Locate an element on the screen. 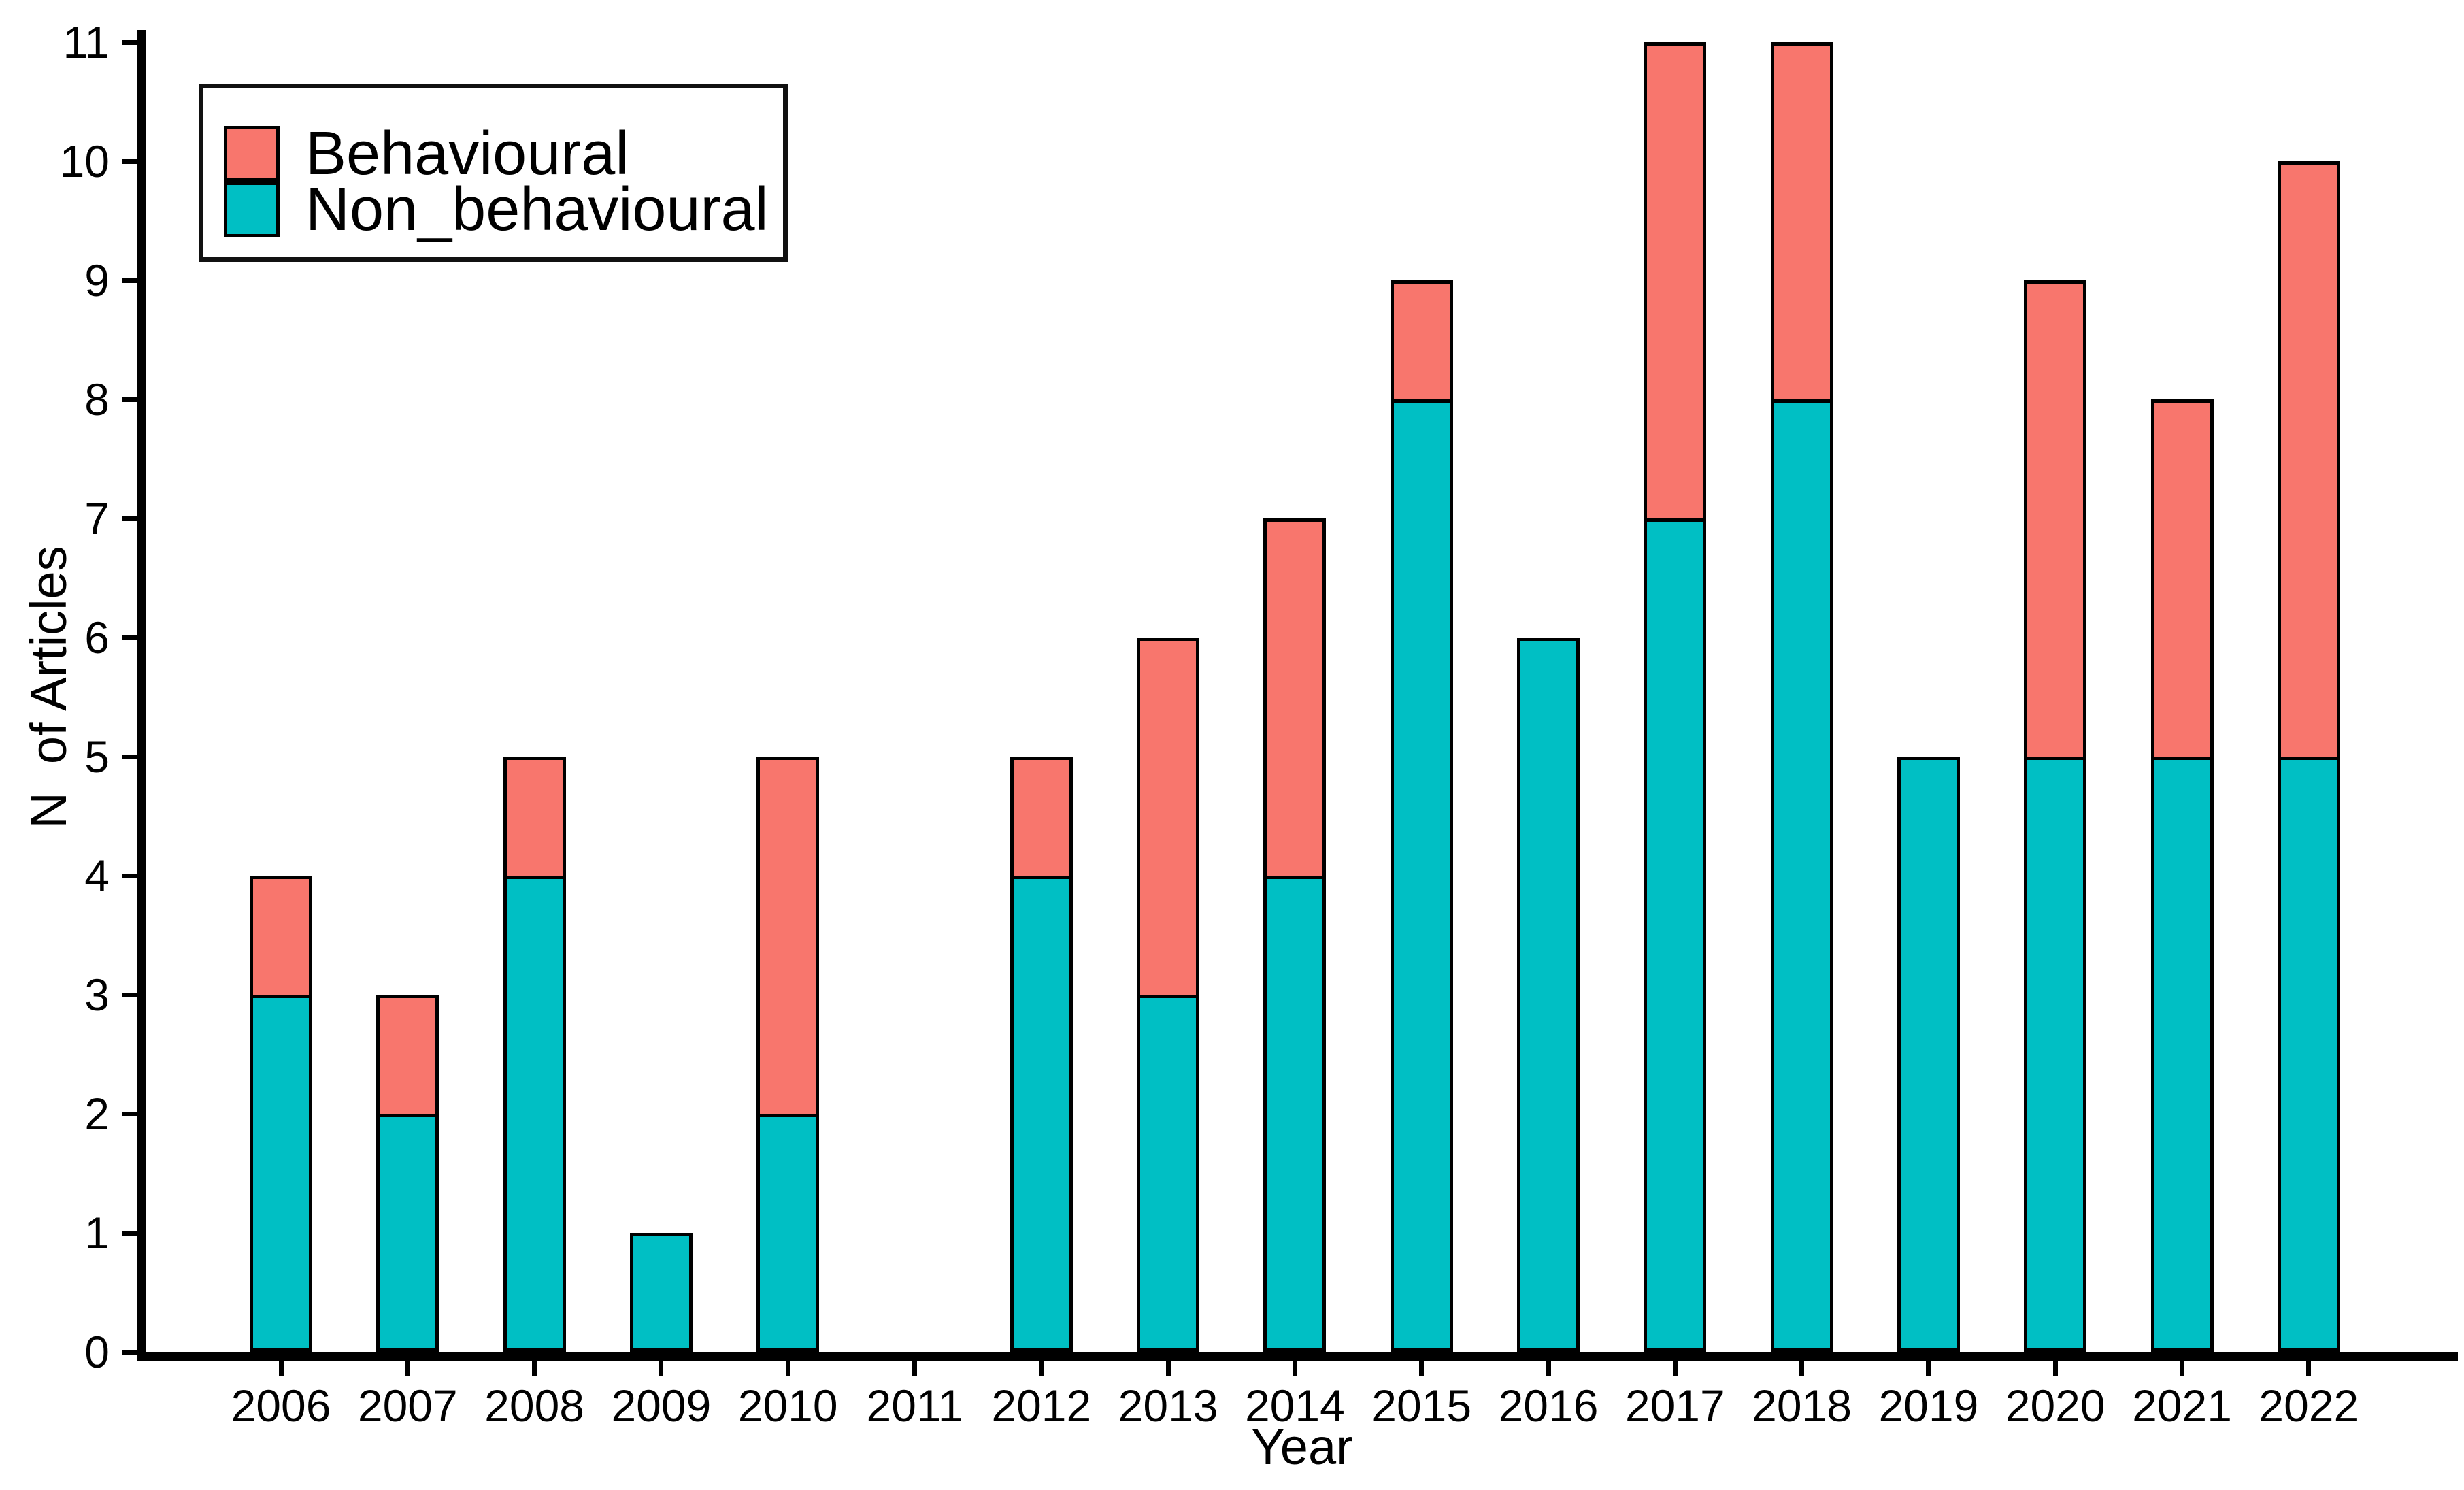 The image size is (2464, 1490). y-axis-line is located at coordinates (142, 695).